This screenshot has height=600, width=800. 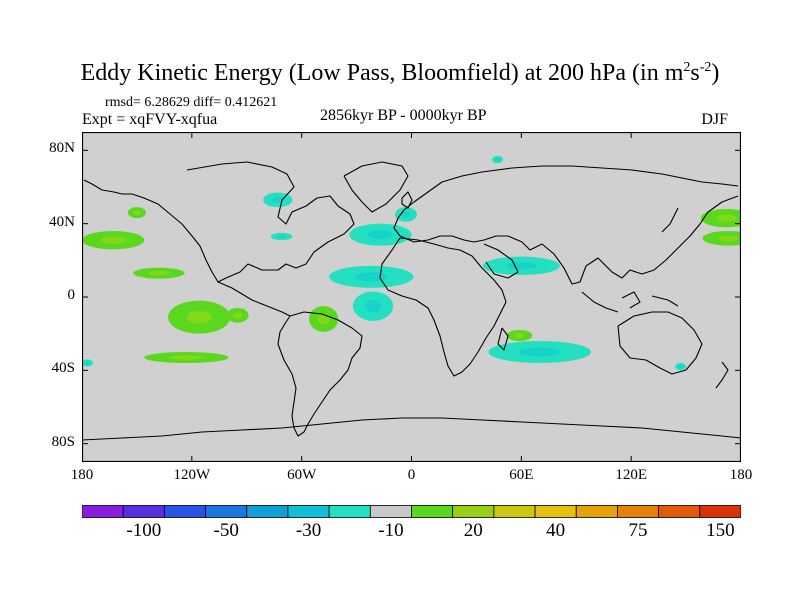 What do you see at coordinates (144, 530) in the screenshot?
I see `colorbar-label: -100` at bounding box center [144, 530].